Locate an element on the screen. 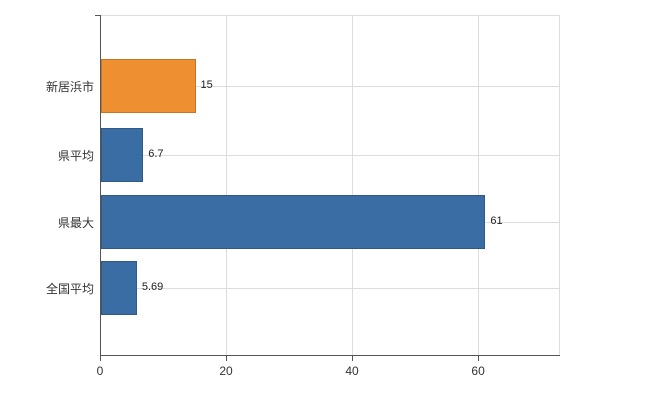 The height and width of the screenshot is (400, 650). category-label: 県最大 is located at coordinates (75, 223).